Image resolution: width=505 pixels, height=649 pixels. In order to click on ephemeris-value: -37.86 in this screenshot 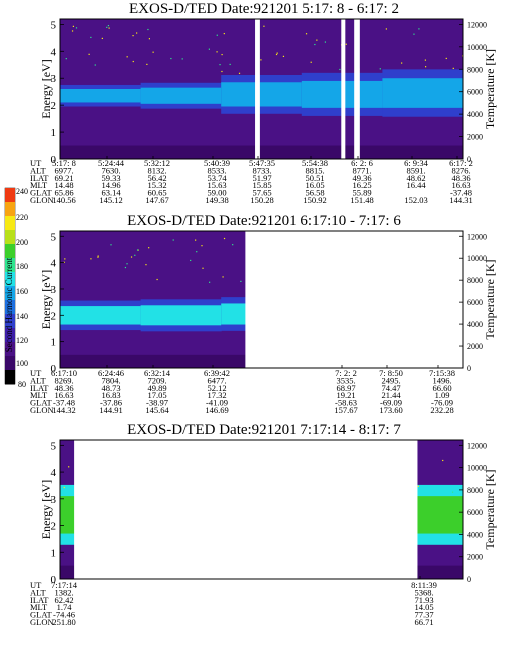, I will do `click(111, 403)`.